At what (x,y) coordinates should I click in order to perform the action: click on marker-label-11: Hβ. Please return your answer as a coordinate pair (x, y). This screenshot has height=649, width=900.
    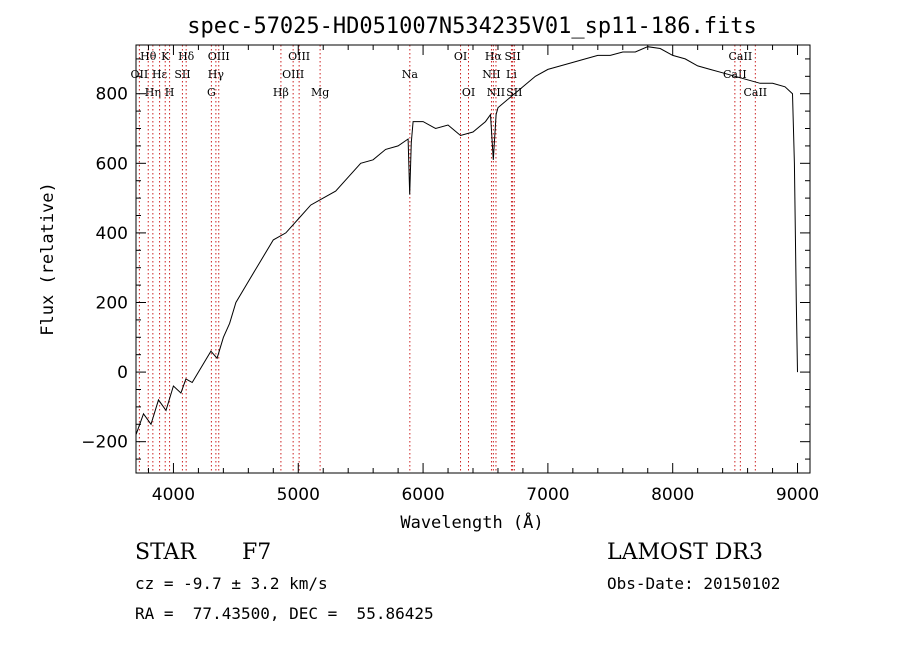
    Looking at the image, I should click on (281, 92).